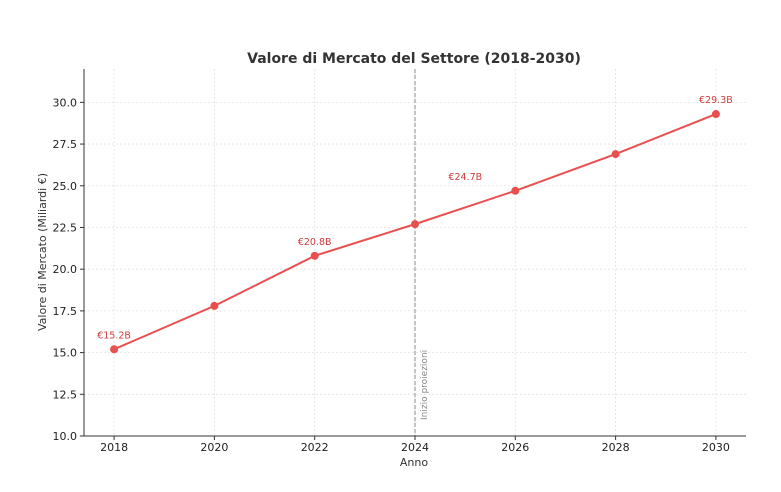  Describe the element at coordinates (716, 447) in the screenshot. I see `x-tick-label: 2030` at that location.